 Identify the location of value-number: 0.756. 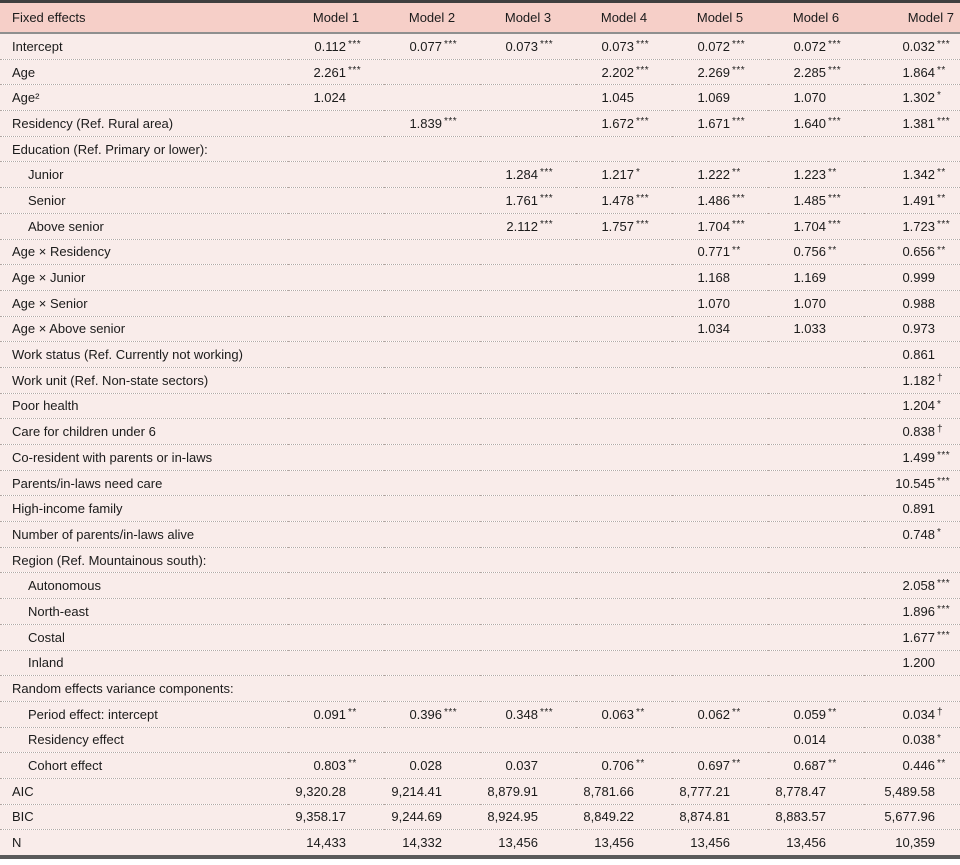
(809, 252).